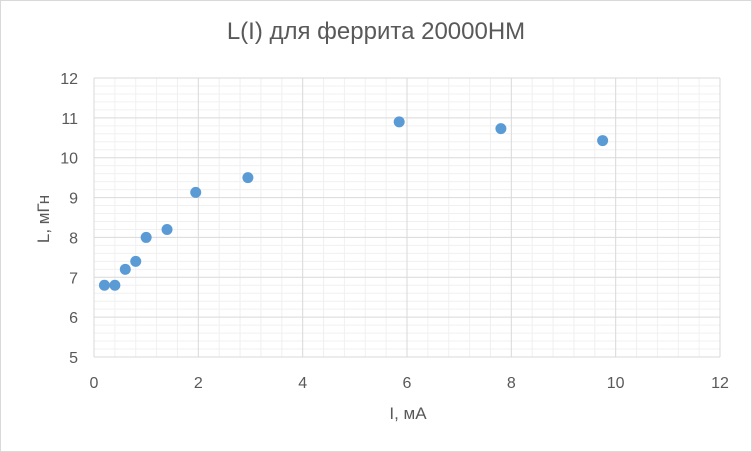 This screenshot has height=452, width=752. Describe the element at coordinates (69, 219) in the screenshot. I see `y-tick-labels: 5 6 7 8 9 10 11 12` at that location.